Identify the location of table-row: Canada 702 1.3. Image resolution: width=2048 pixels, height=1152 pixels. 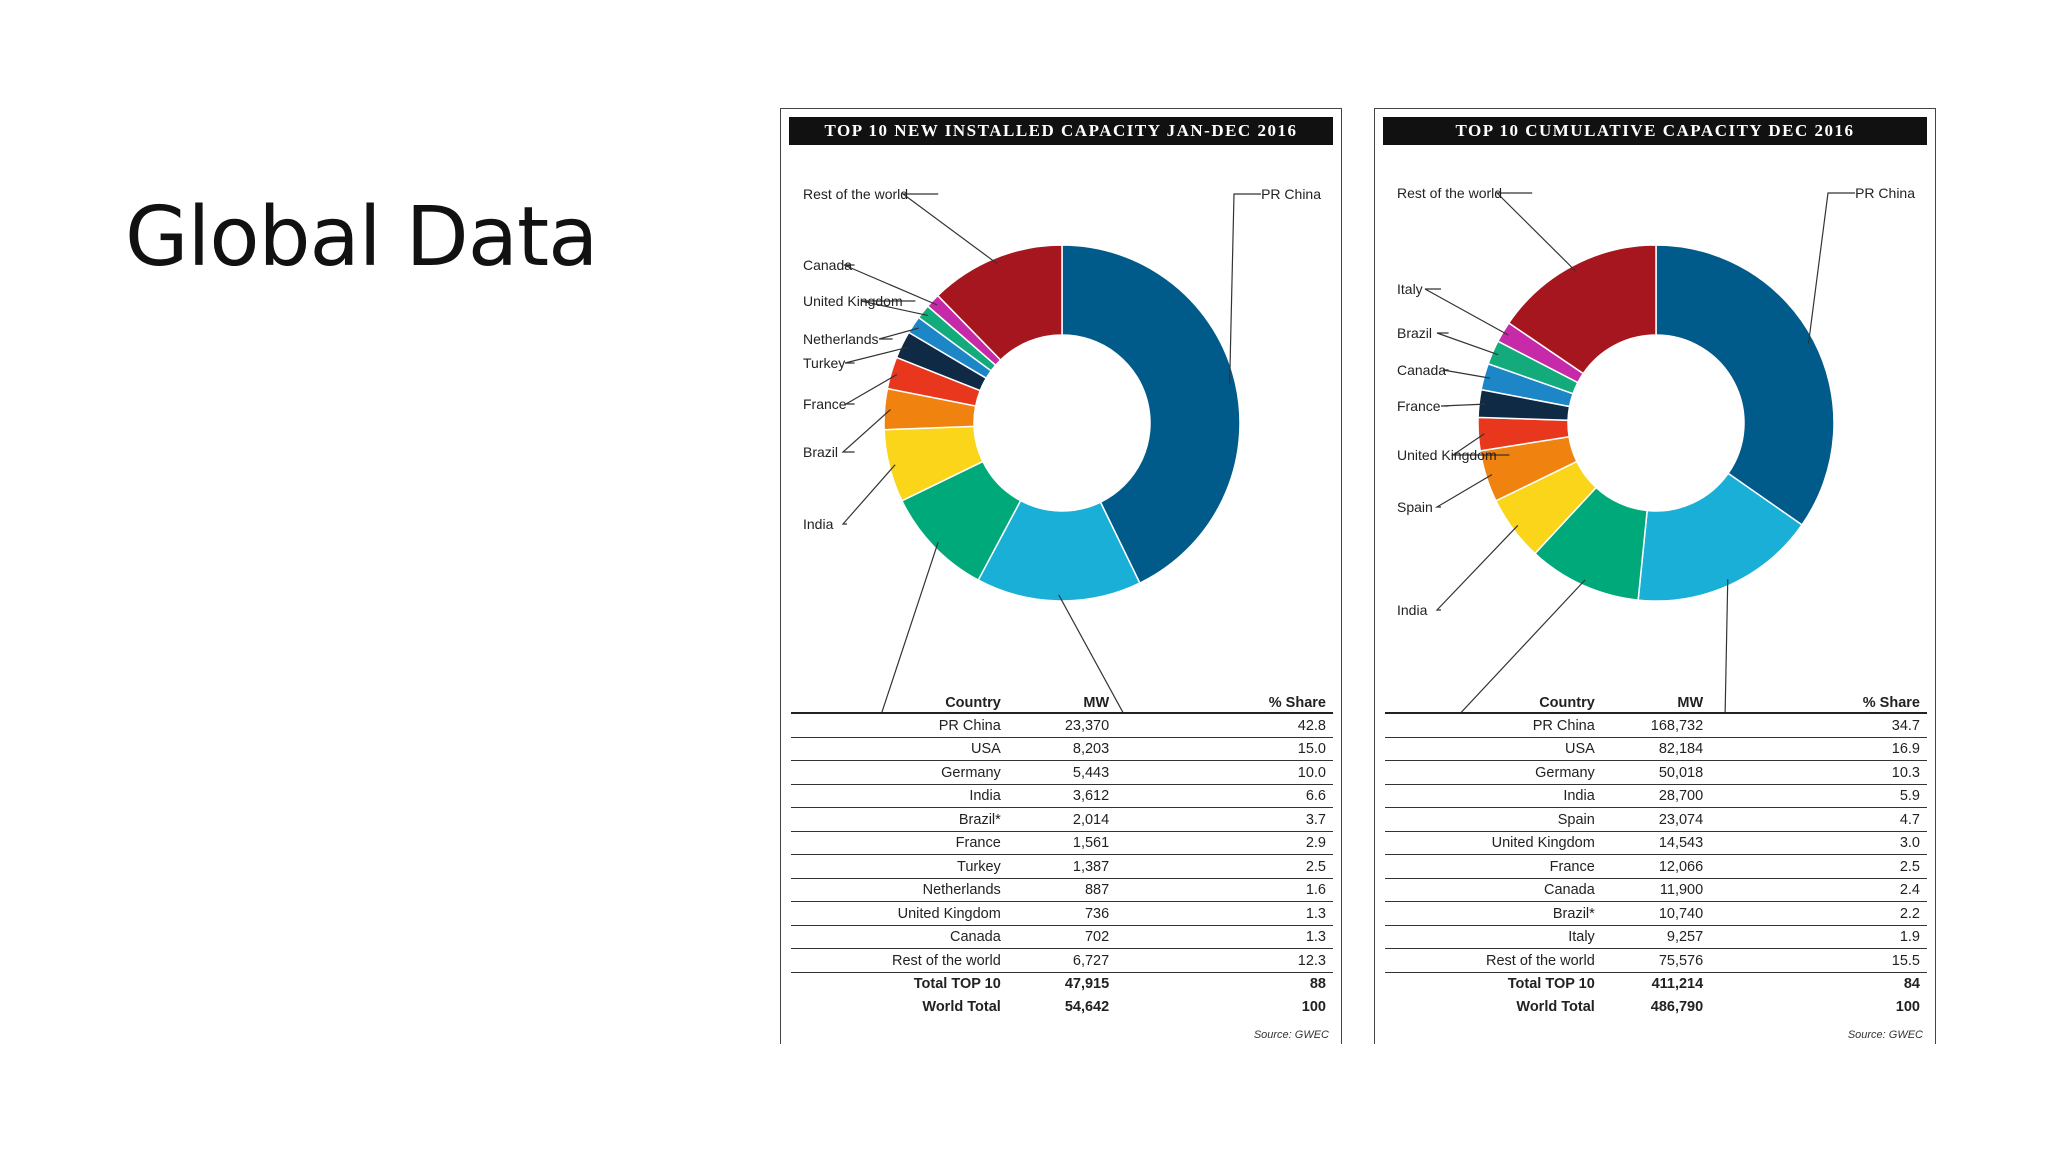
(1062, 937).